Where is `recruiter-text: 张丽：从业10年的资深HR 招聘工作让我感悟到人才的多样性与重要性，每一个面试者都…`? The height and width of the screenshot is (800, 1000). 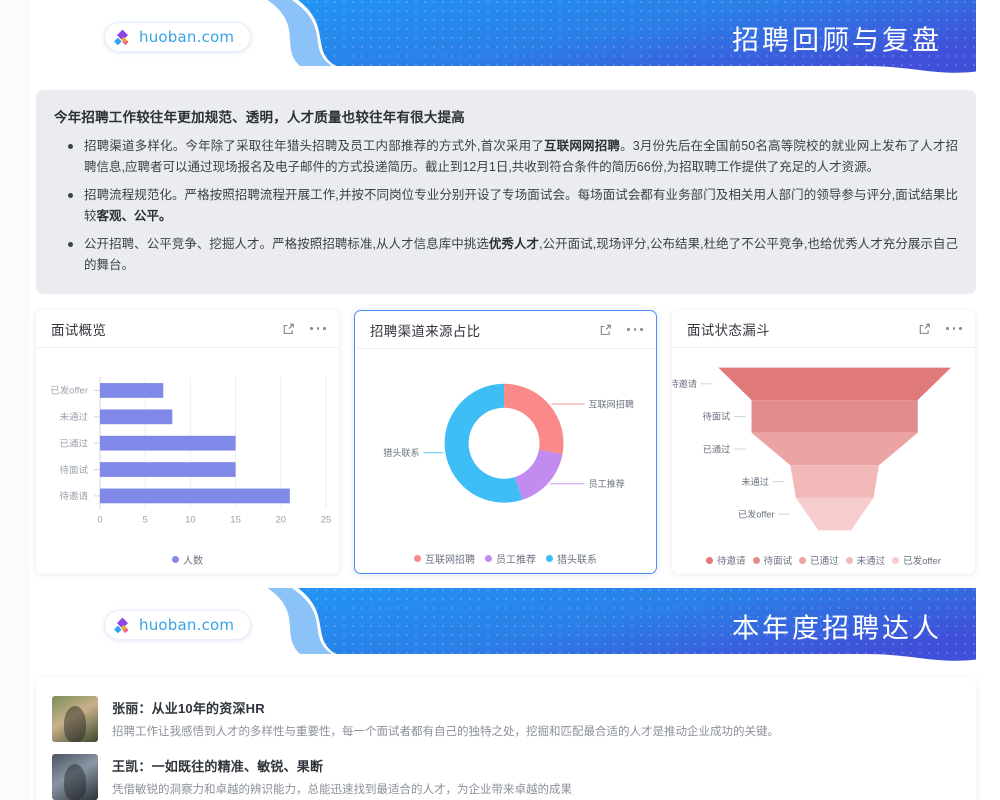
recruiter-text: 张丽：从业10年的资深HR 招聘工作让我感悟到人才的多样性与重要性，每一个面试者都… is located at coordinates (445, 718).